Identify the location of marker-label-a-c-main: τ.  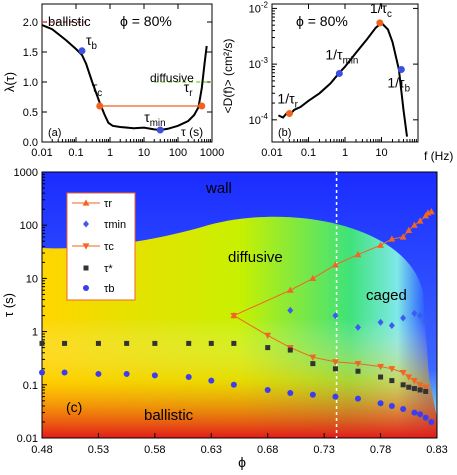
(95, 87).